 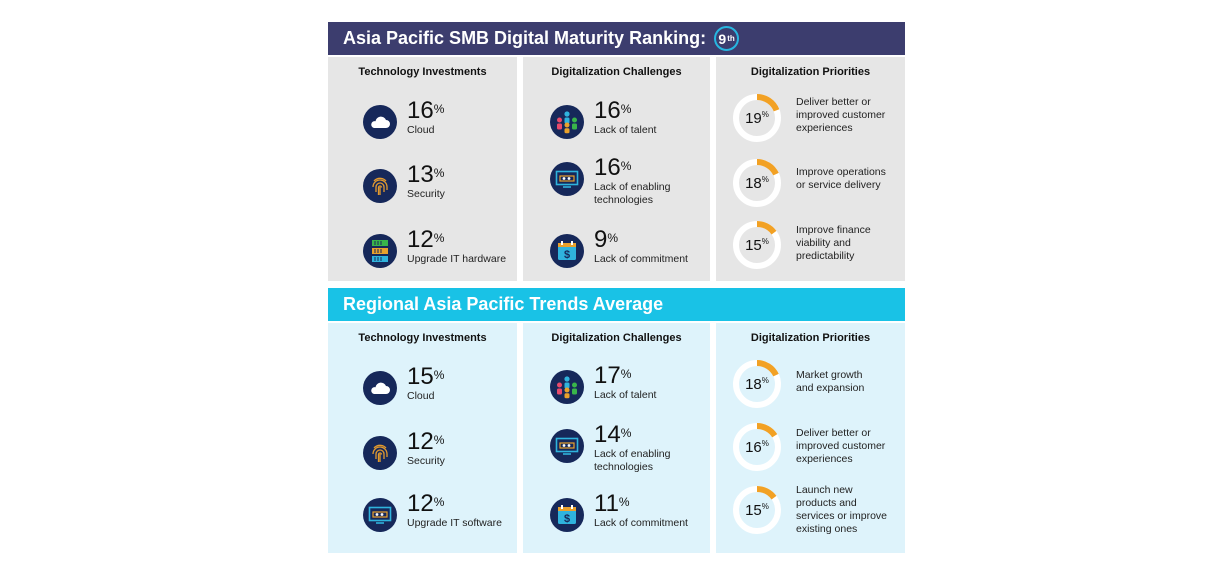 I want to click on stat-item: 13% Security, so click(x=422, y=187).